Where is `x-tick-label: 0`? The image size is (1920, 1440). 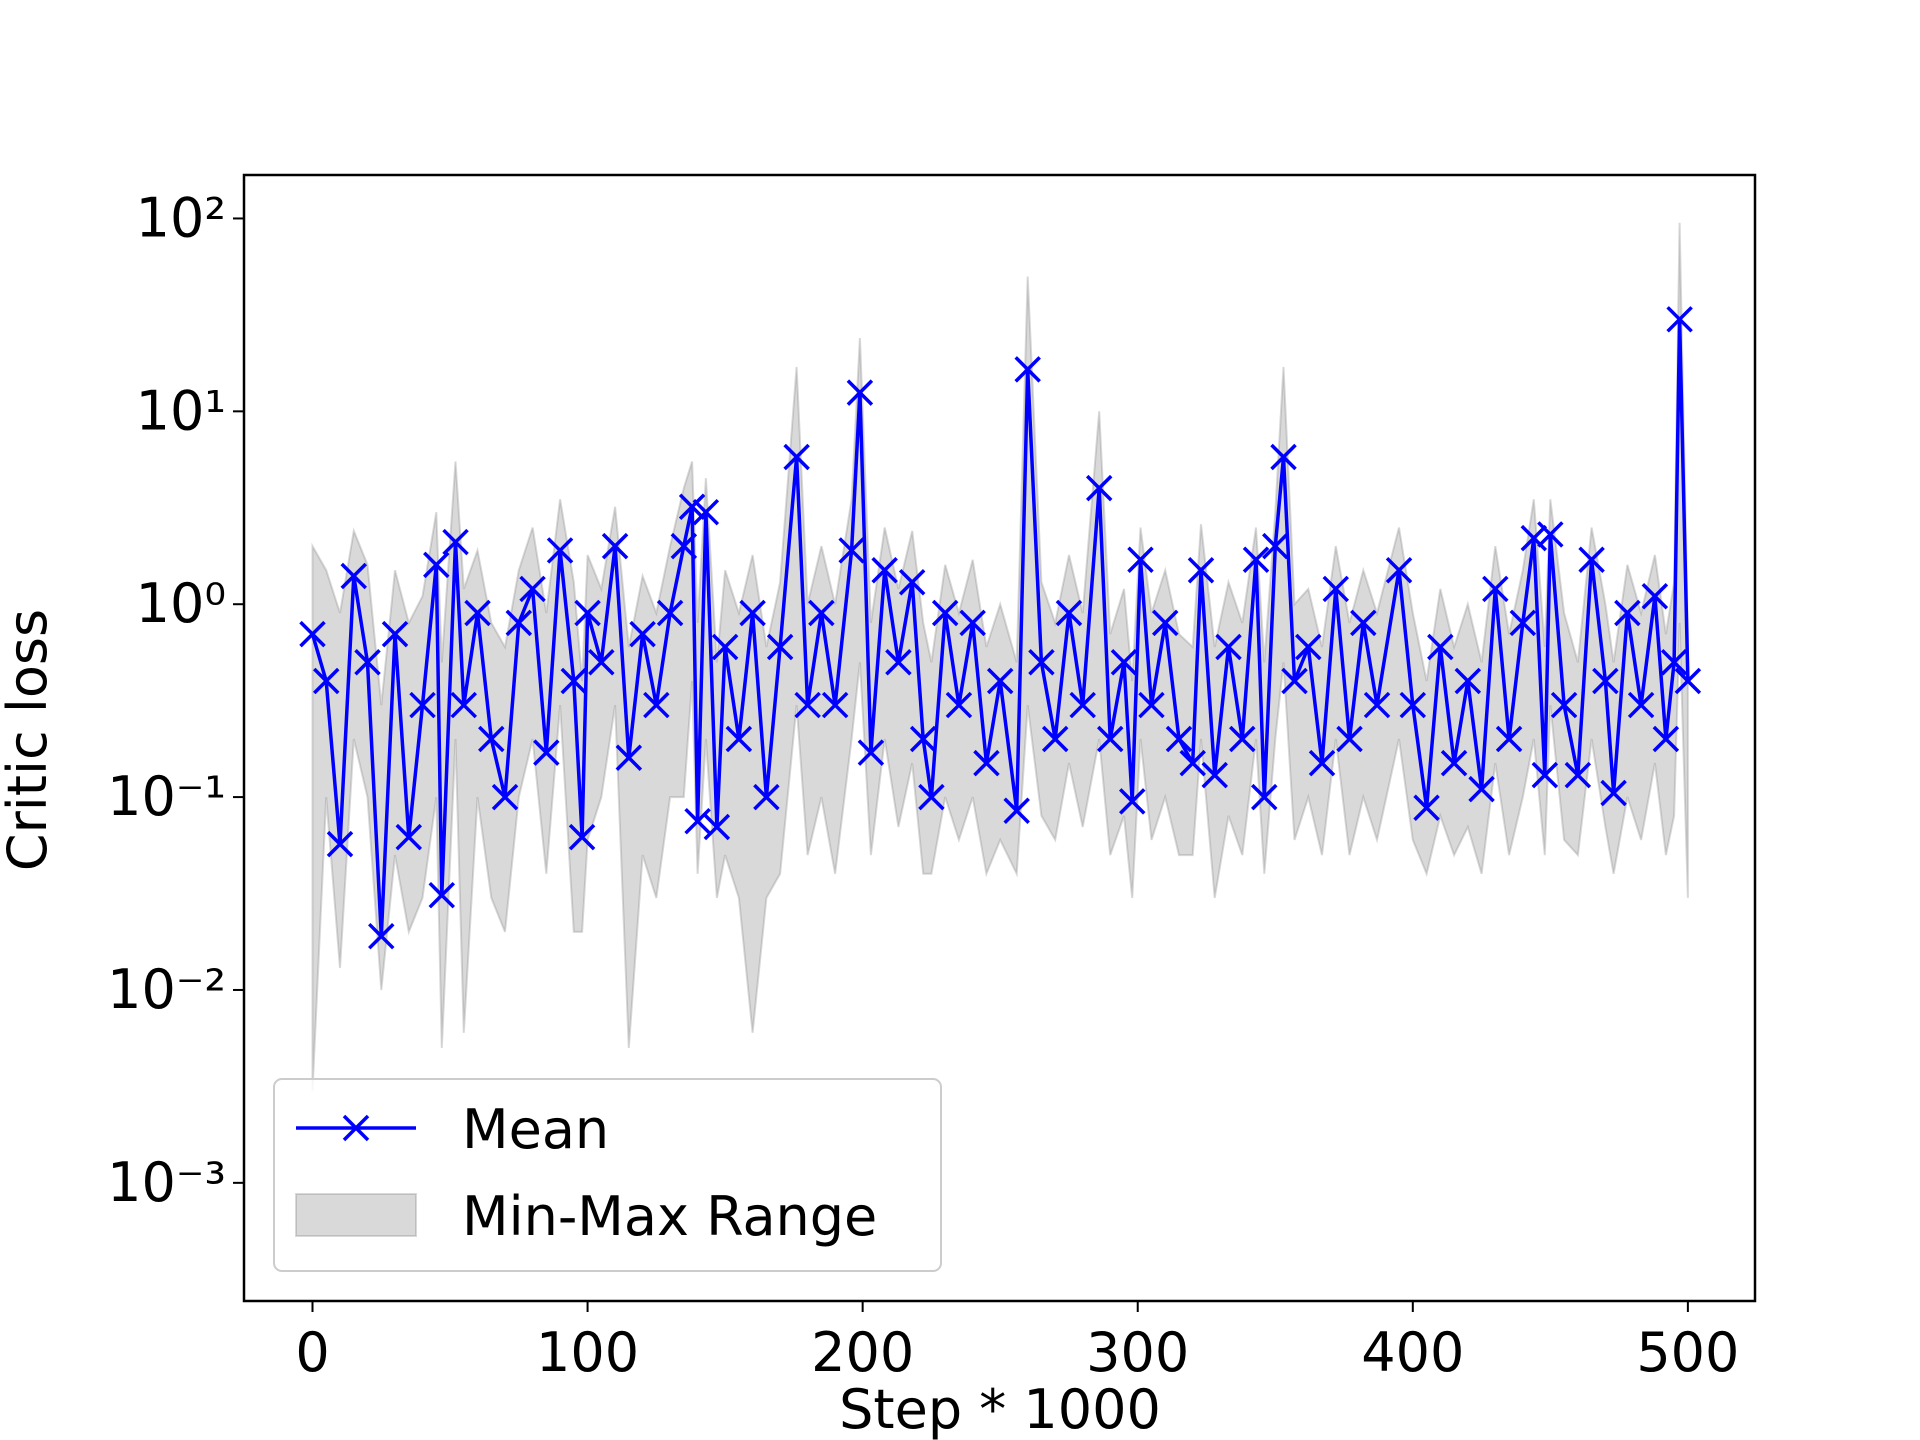 x-tick-label: 0 is located at coordinates (312, 1352).